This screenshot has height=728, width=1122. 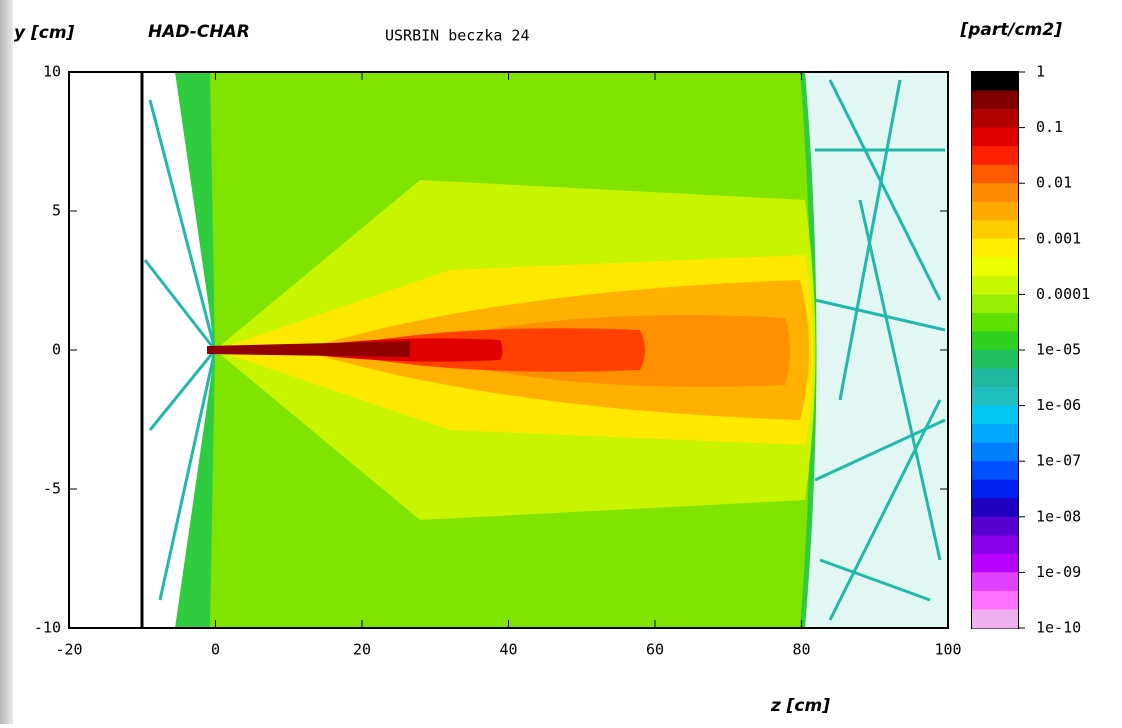 I want to click on colorbar-tick-label: 1e-08, so click(x=1058, y=516).